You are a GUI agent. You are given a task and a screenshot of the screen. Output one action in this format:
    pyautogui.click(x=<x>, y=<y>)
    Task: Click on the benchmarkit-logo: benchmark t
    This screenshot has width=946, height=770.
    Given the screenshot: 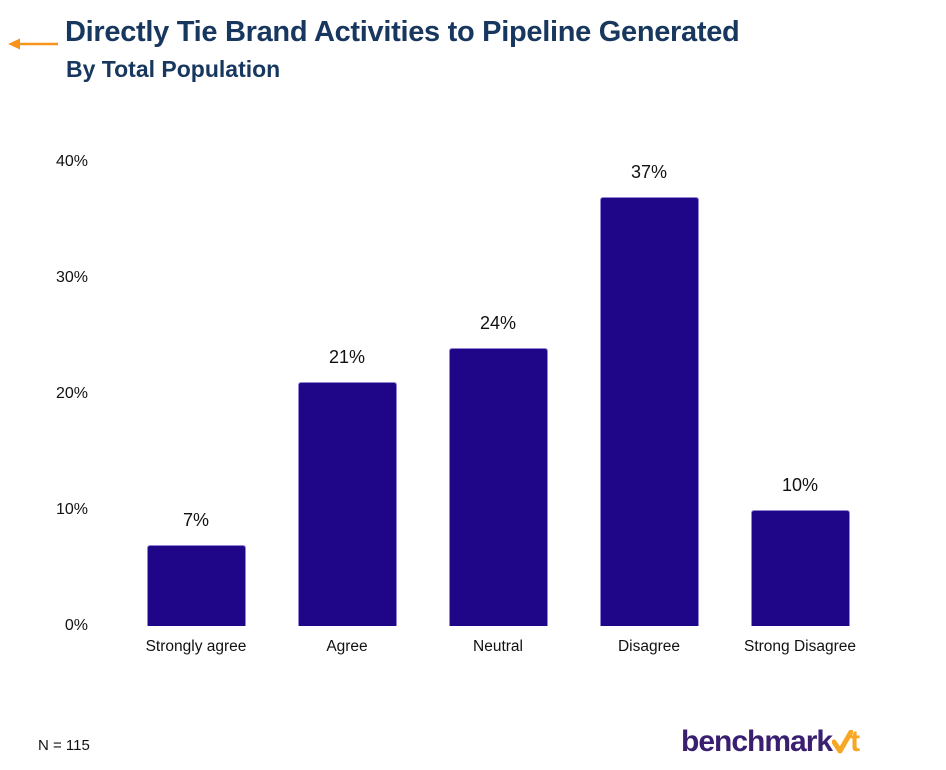 What is the action you would take?
    pyautogui.click(x=770, y=741)
    